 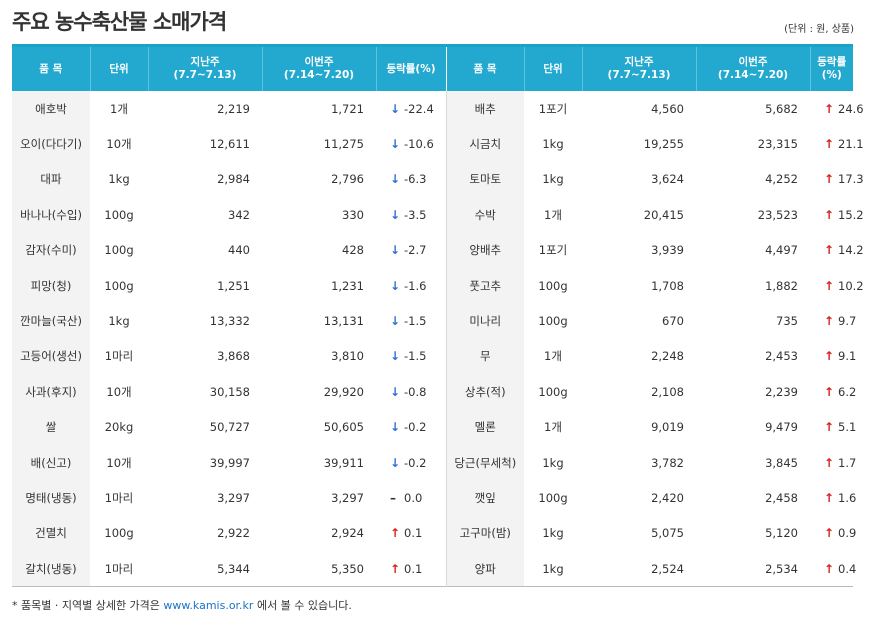 I want to click on change-rate-value: -0.8, so click(x=415, y=391).